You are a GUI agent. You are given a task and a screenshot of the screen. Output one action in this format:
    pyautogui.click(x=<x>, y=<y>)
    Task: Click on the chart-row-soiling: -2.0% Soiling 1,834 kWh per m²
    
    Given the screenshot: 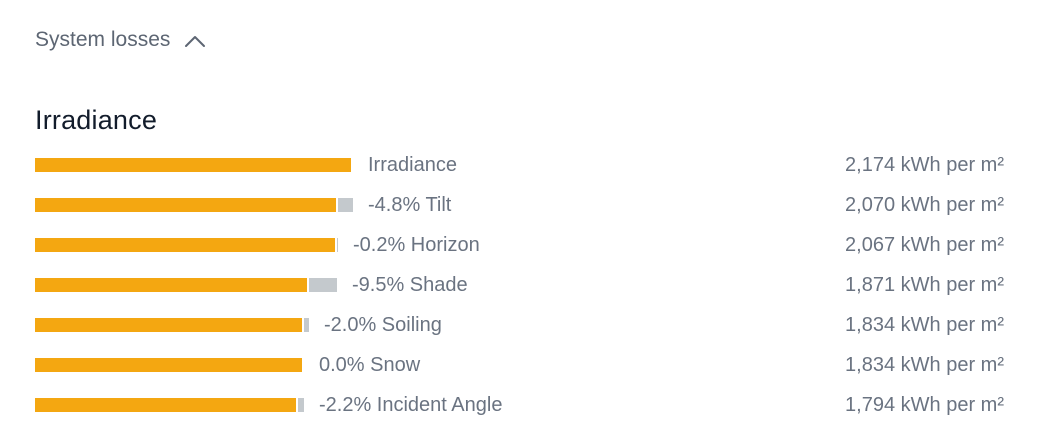 What is the action you would take?
    pyautogui.click(x=519, y=325)
    